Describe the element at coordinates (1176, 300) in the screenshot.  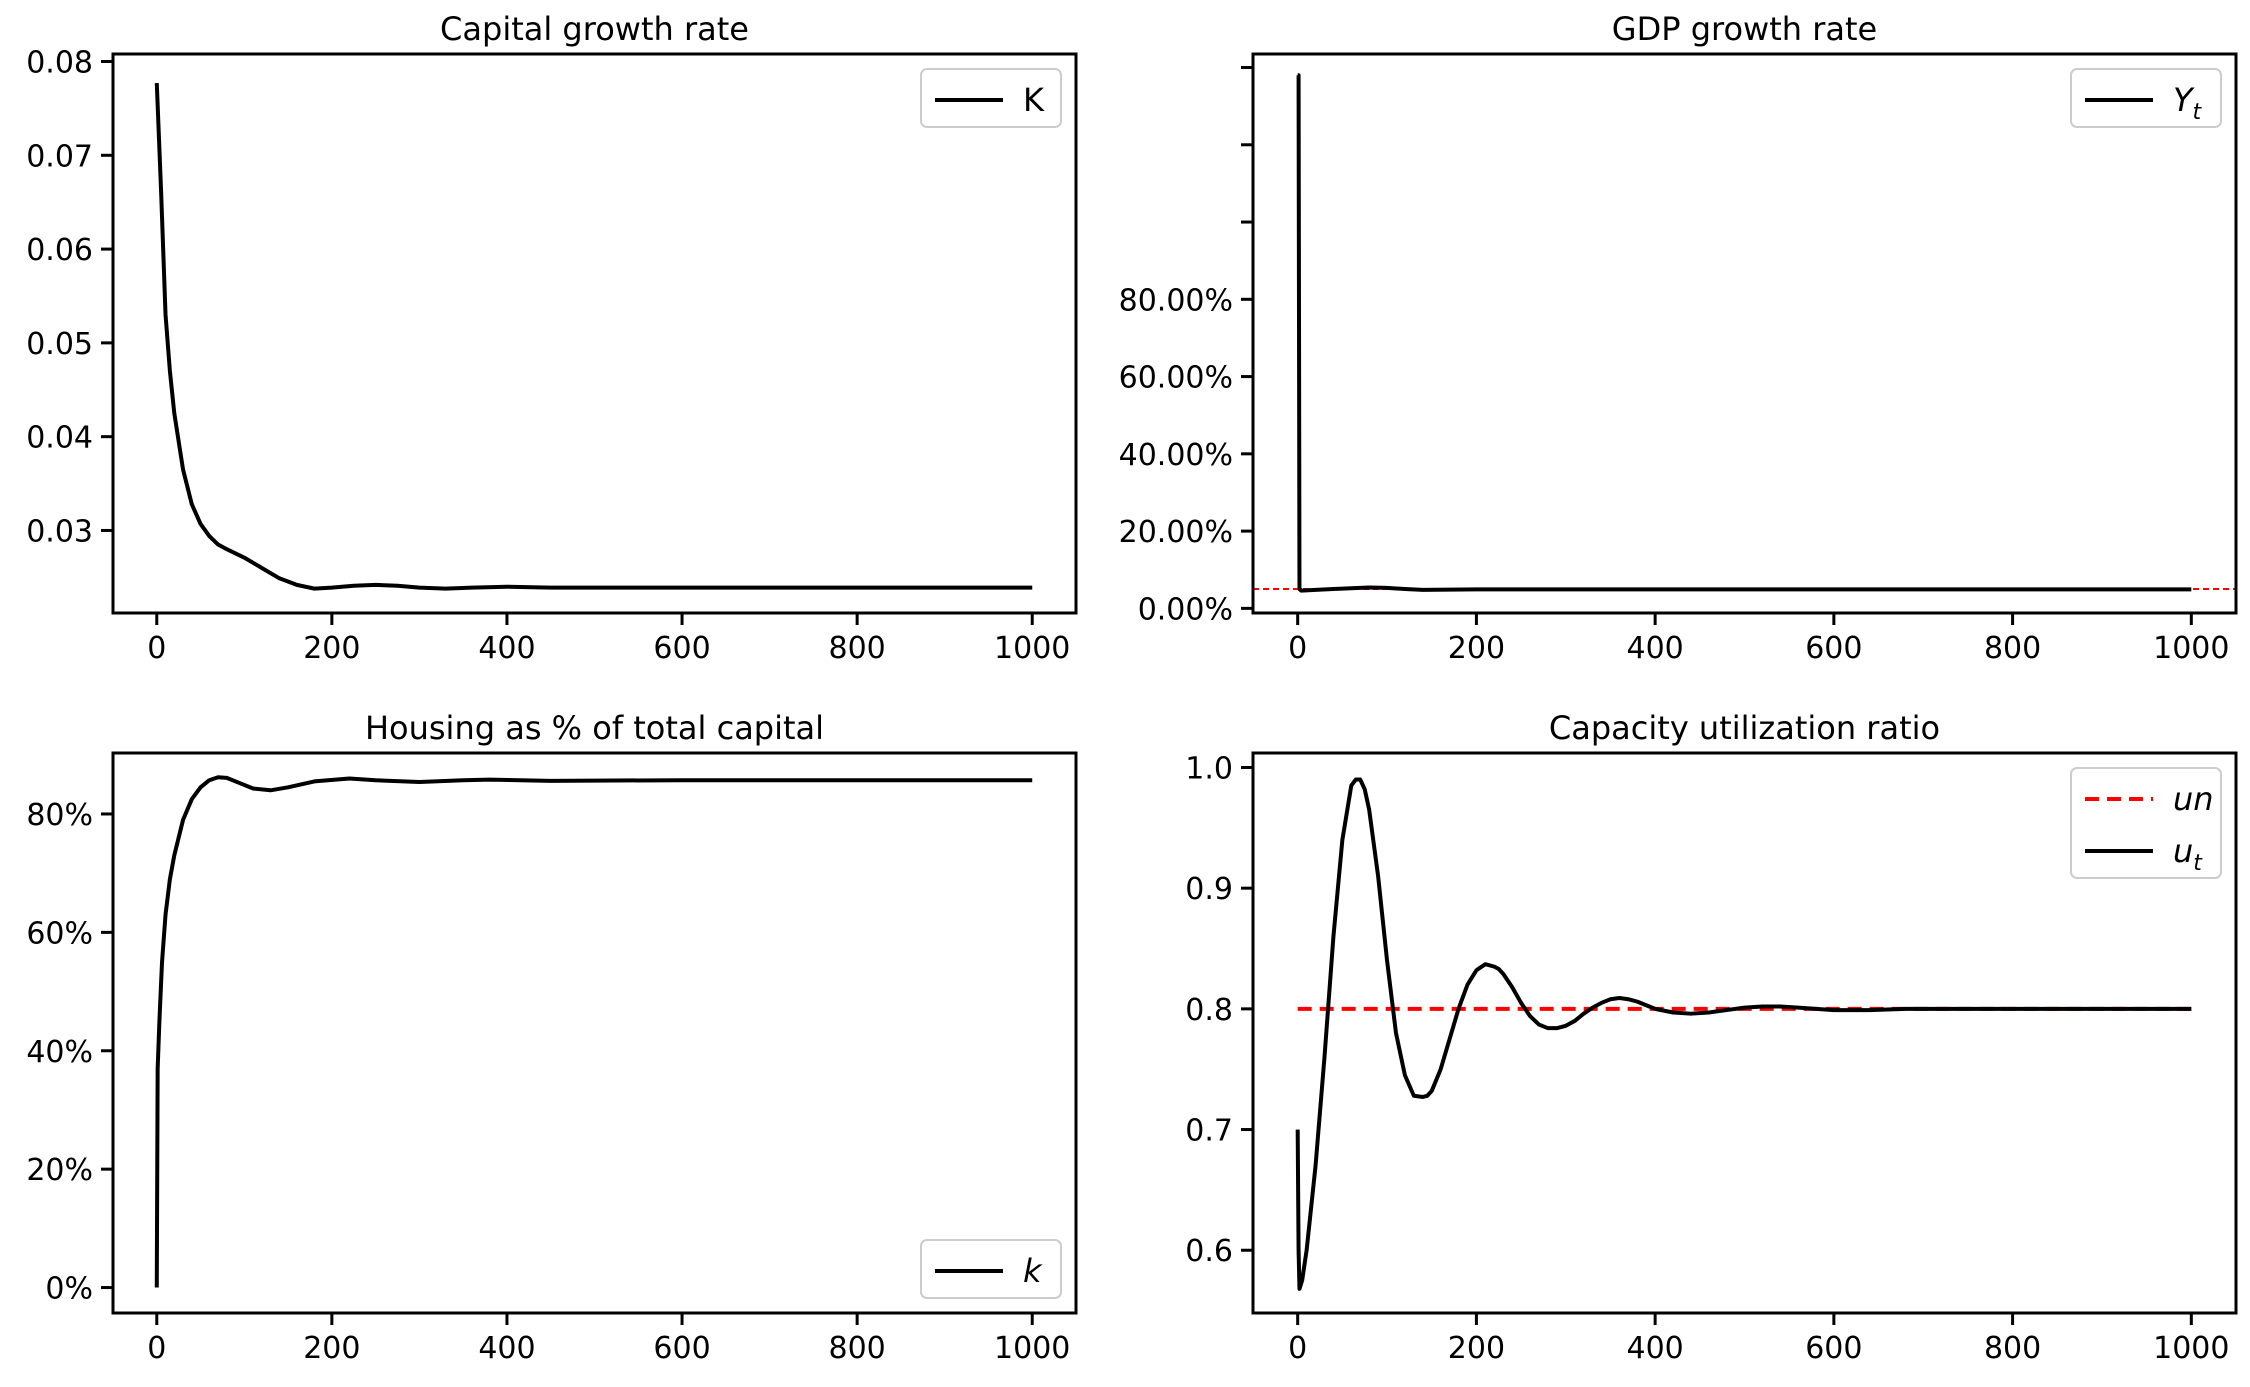
I see `y-tick-label: 80.00%` at that location.